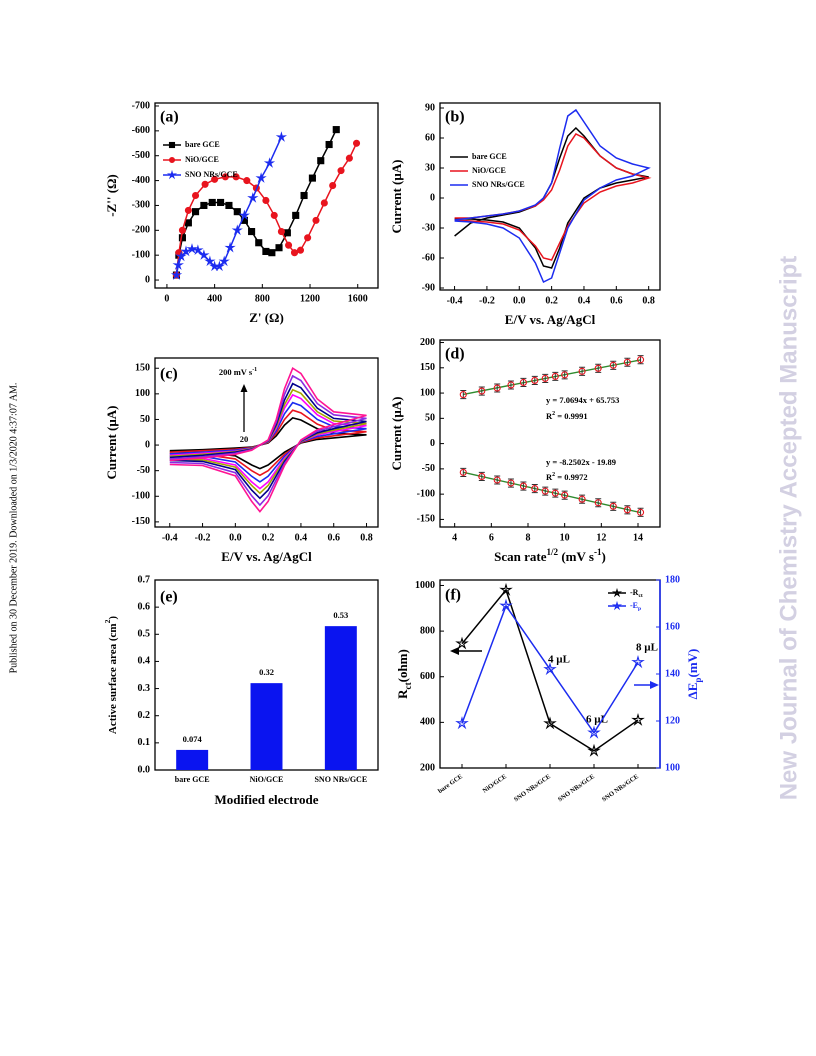 Image resolution: width=816 pixels, height=1056 pixels. I want to click on y-axis-label: Active surface area (cm2), so click(110, 675).